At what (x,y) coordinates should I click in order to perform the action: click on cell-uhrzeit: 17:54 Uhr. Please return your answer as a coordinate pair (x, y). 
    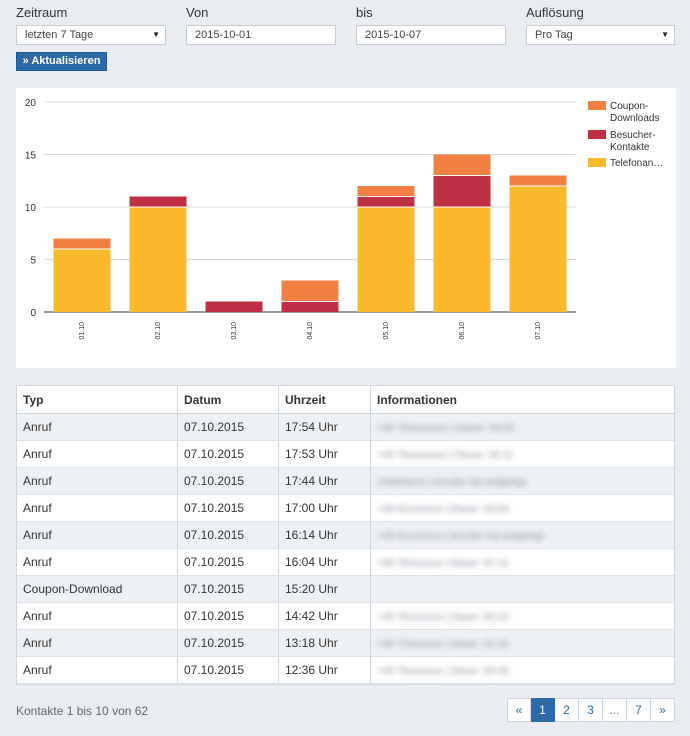
    Looking at the image, I should click on (324, 427).